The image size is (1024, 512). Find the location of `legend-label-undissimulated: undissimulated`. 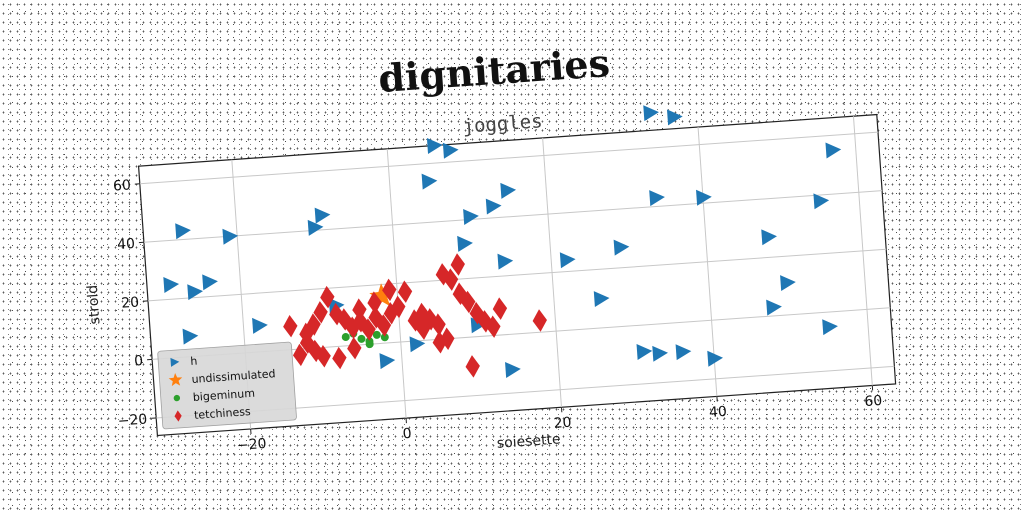

legend-label-undissimulated: undissimulated is located at coordinates (233, 376).